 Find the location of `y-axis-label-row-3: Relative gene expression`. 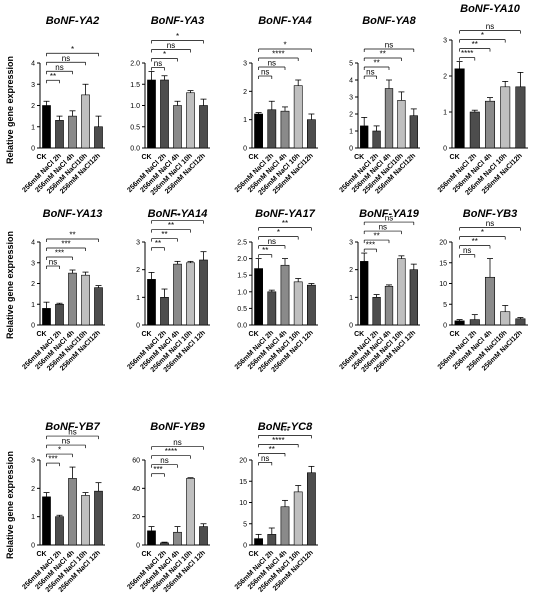

y-axis-label-row-3: Relative gene expression is located at coordinates (10, 505).